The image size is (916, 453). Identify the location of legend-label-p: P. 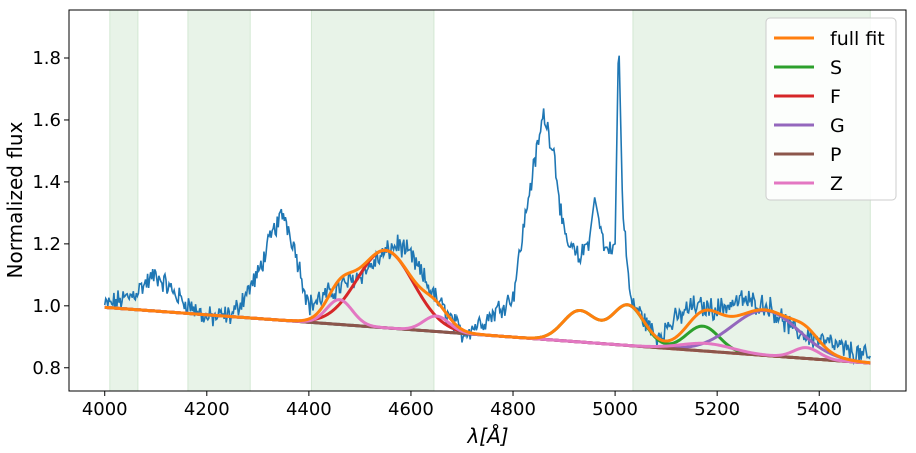
(835, 155).